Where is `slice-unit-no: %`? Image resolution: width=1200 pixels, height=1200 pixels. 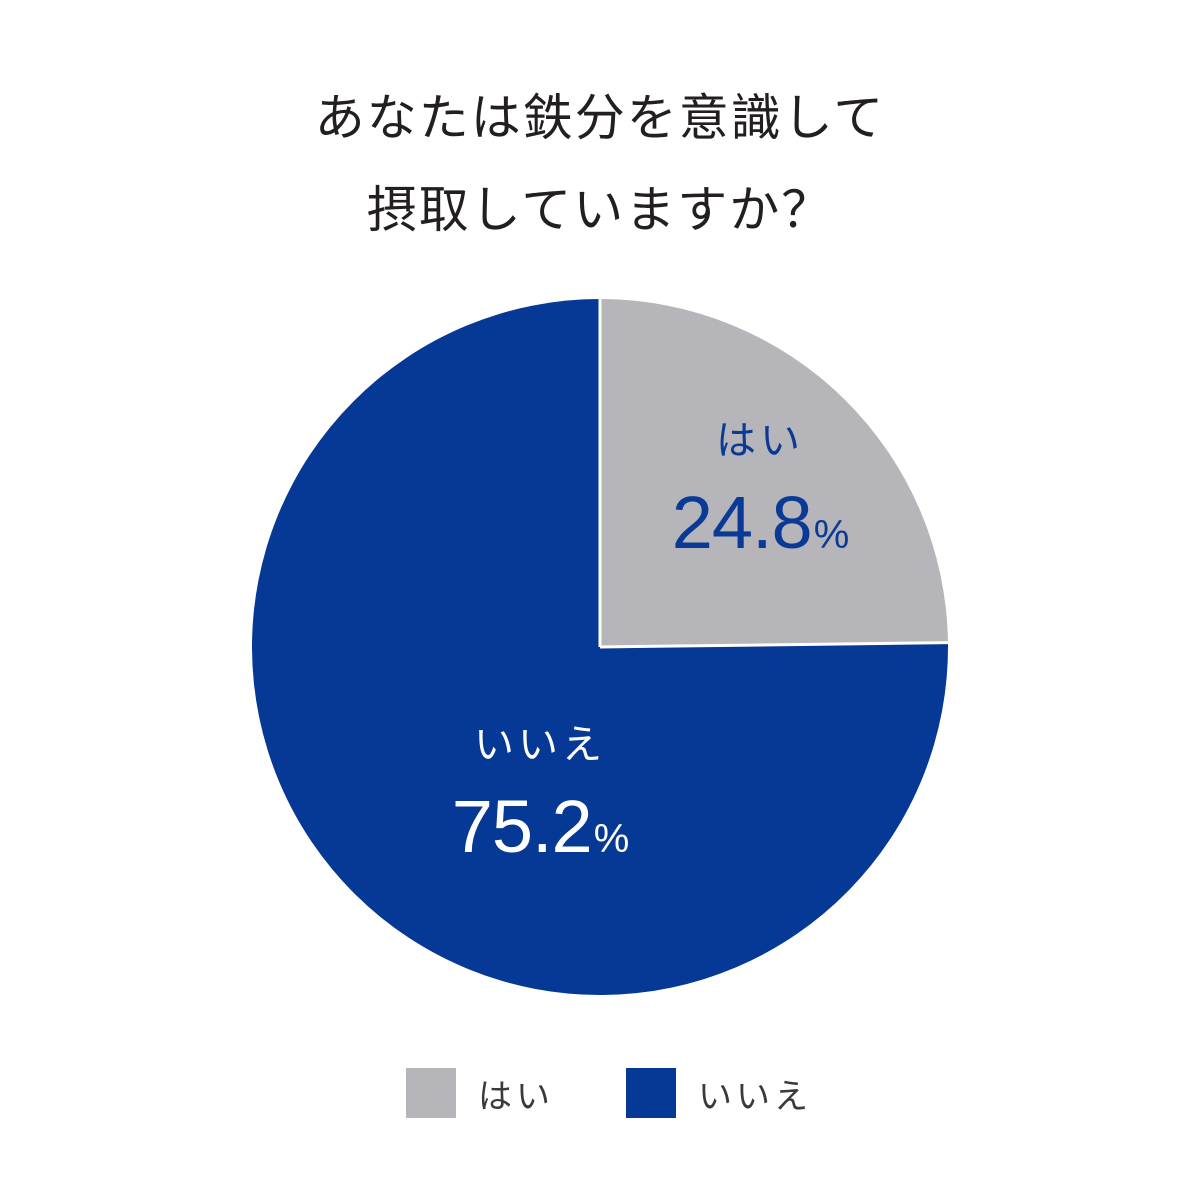
slice-unit-no: % is located at coordinates (611, 839).